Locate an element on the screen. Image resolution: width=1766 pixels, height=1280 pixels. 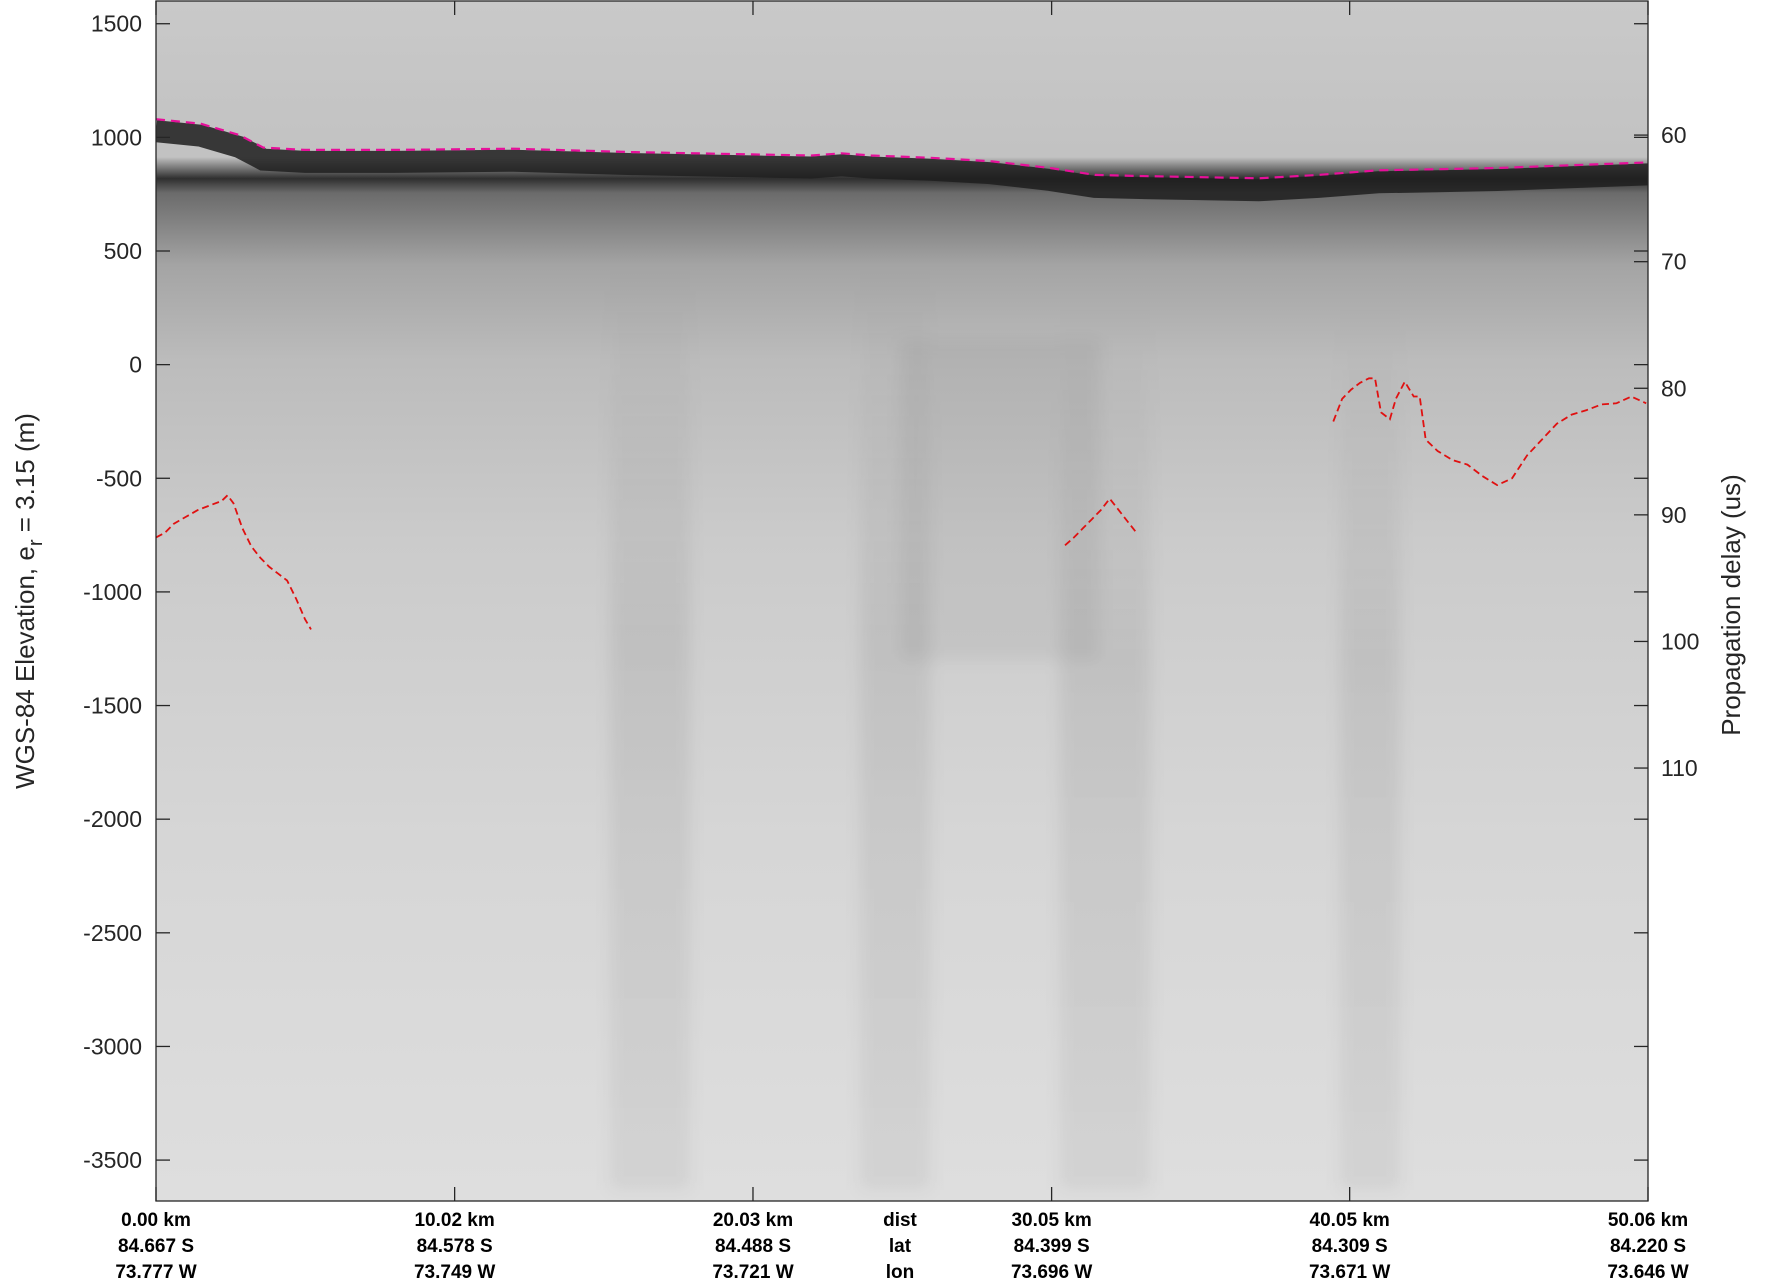
bottom-lat-value: 84.578 S is located at coordinates (455, 1246).